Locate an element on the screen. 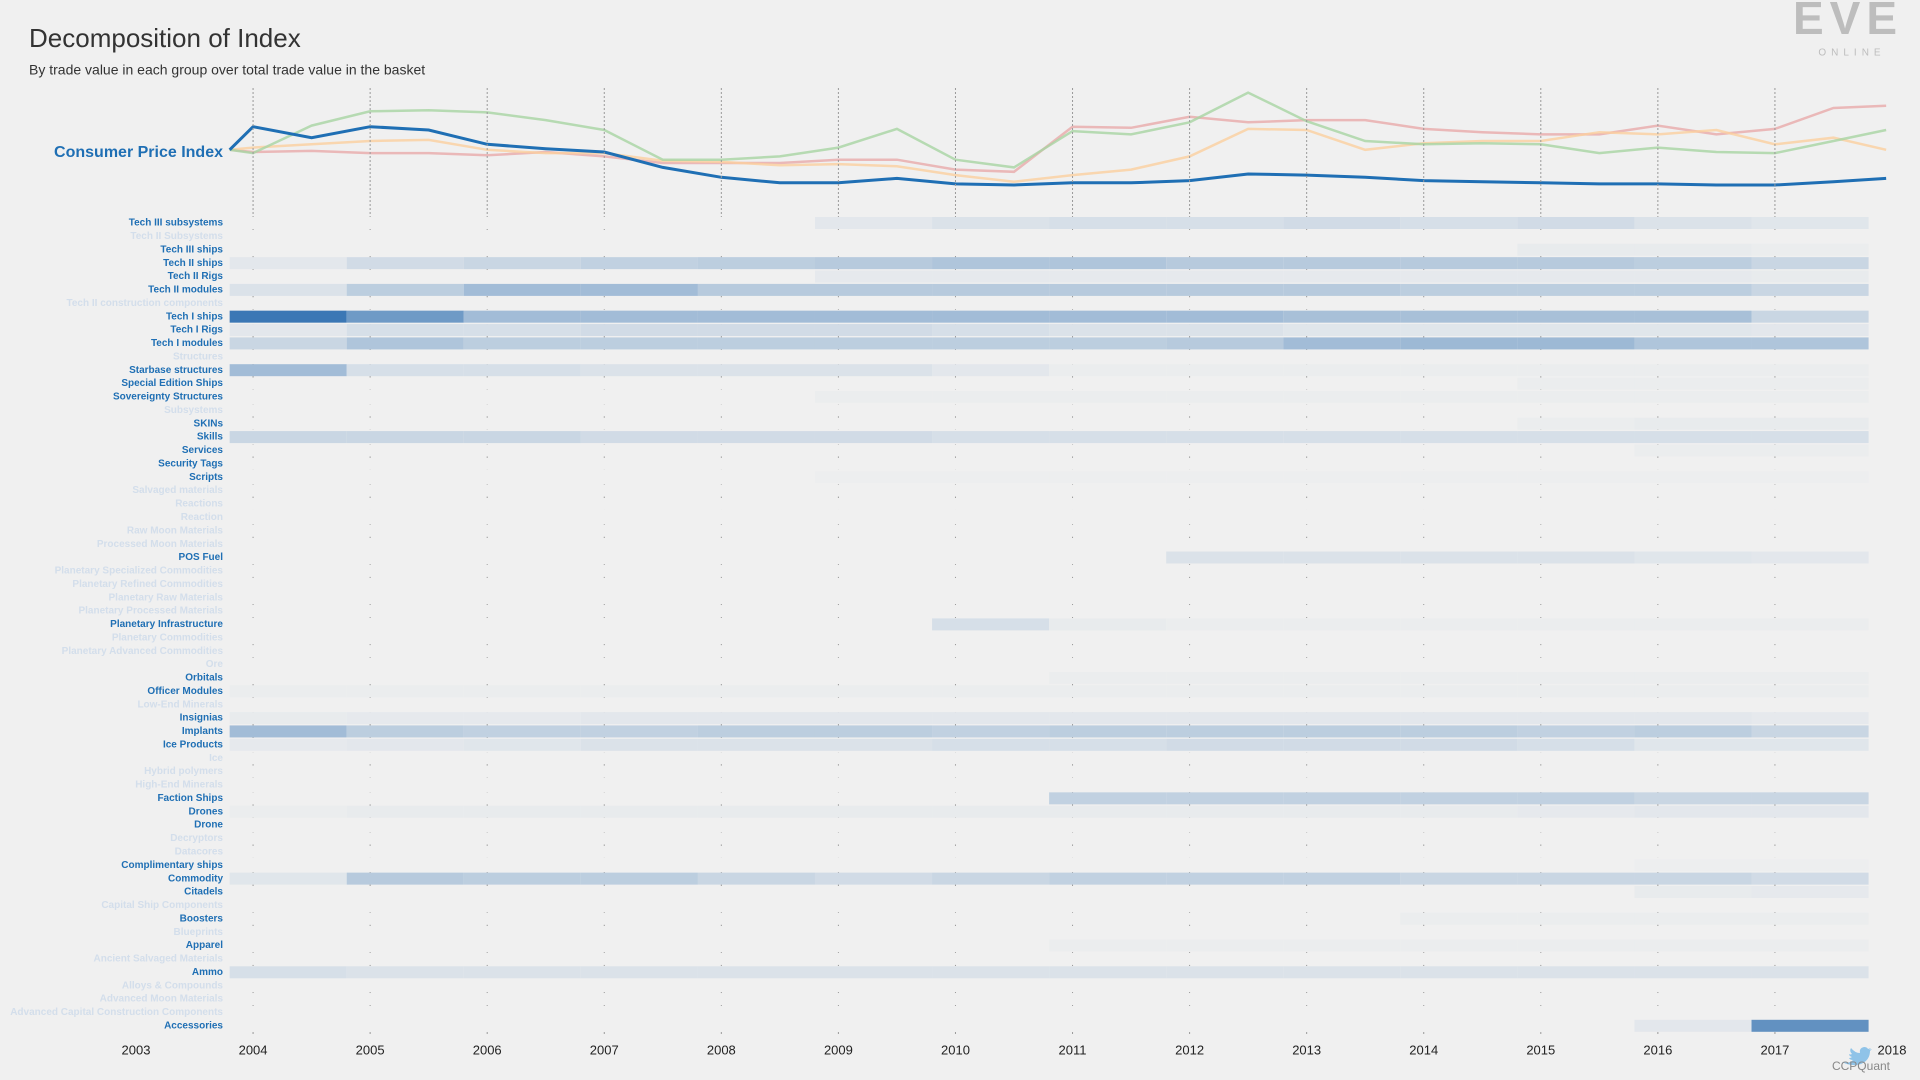 This screenshot has width=1920, height=1080. x-tick-label: 2010 is located at coordinates (955, 1049).